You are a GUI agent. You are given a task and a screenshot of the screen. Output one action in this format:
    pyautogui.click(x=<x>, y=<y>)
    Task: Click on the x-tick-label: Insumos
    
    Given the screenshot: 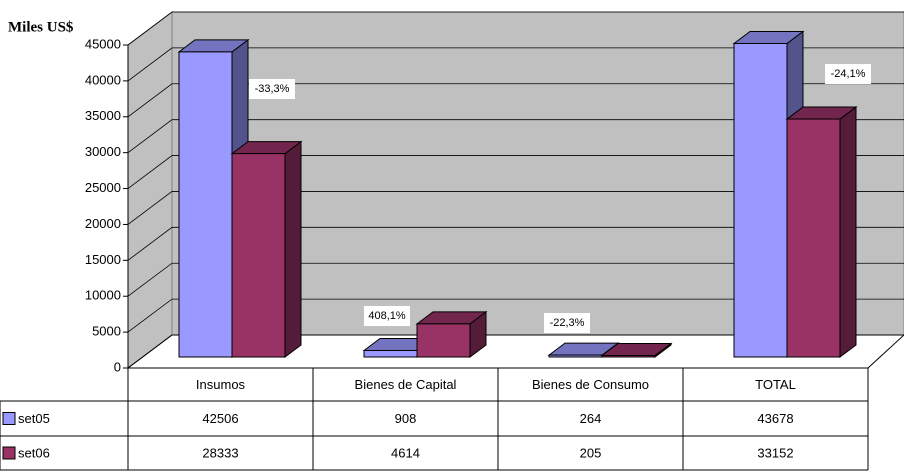 What is the action you would take?
    pyautogui.click(x=221, y=384)
    